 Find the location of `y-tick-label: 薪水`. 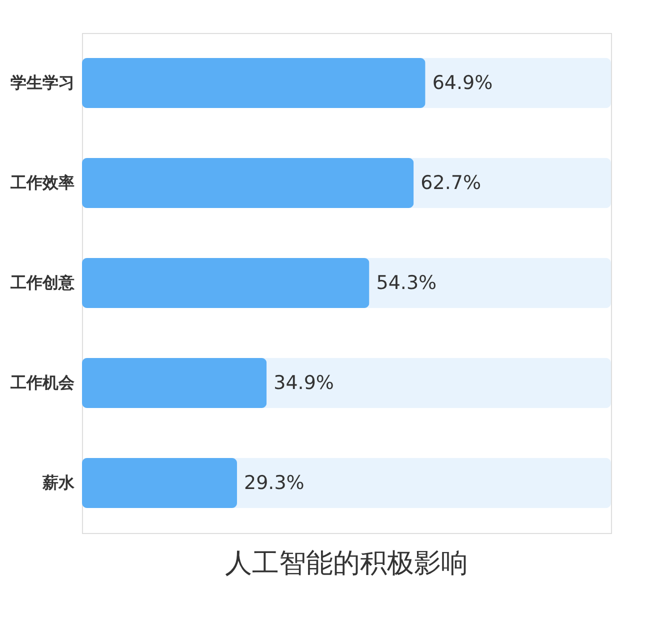

y-tick-label: 薪水 is located at coordinates (59, 482).